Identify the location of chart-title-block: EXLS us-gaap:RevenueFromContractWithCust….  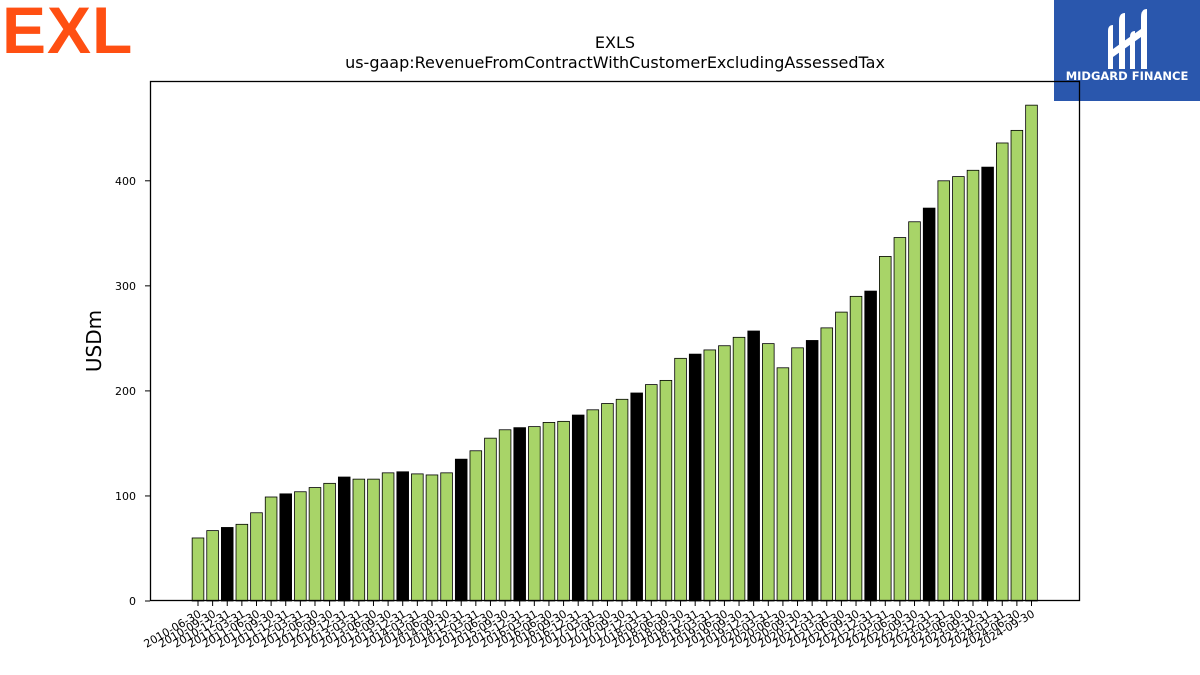
(615, 53).